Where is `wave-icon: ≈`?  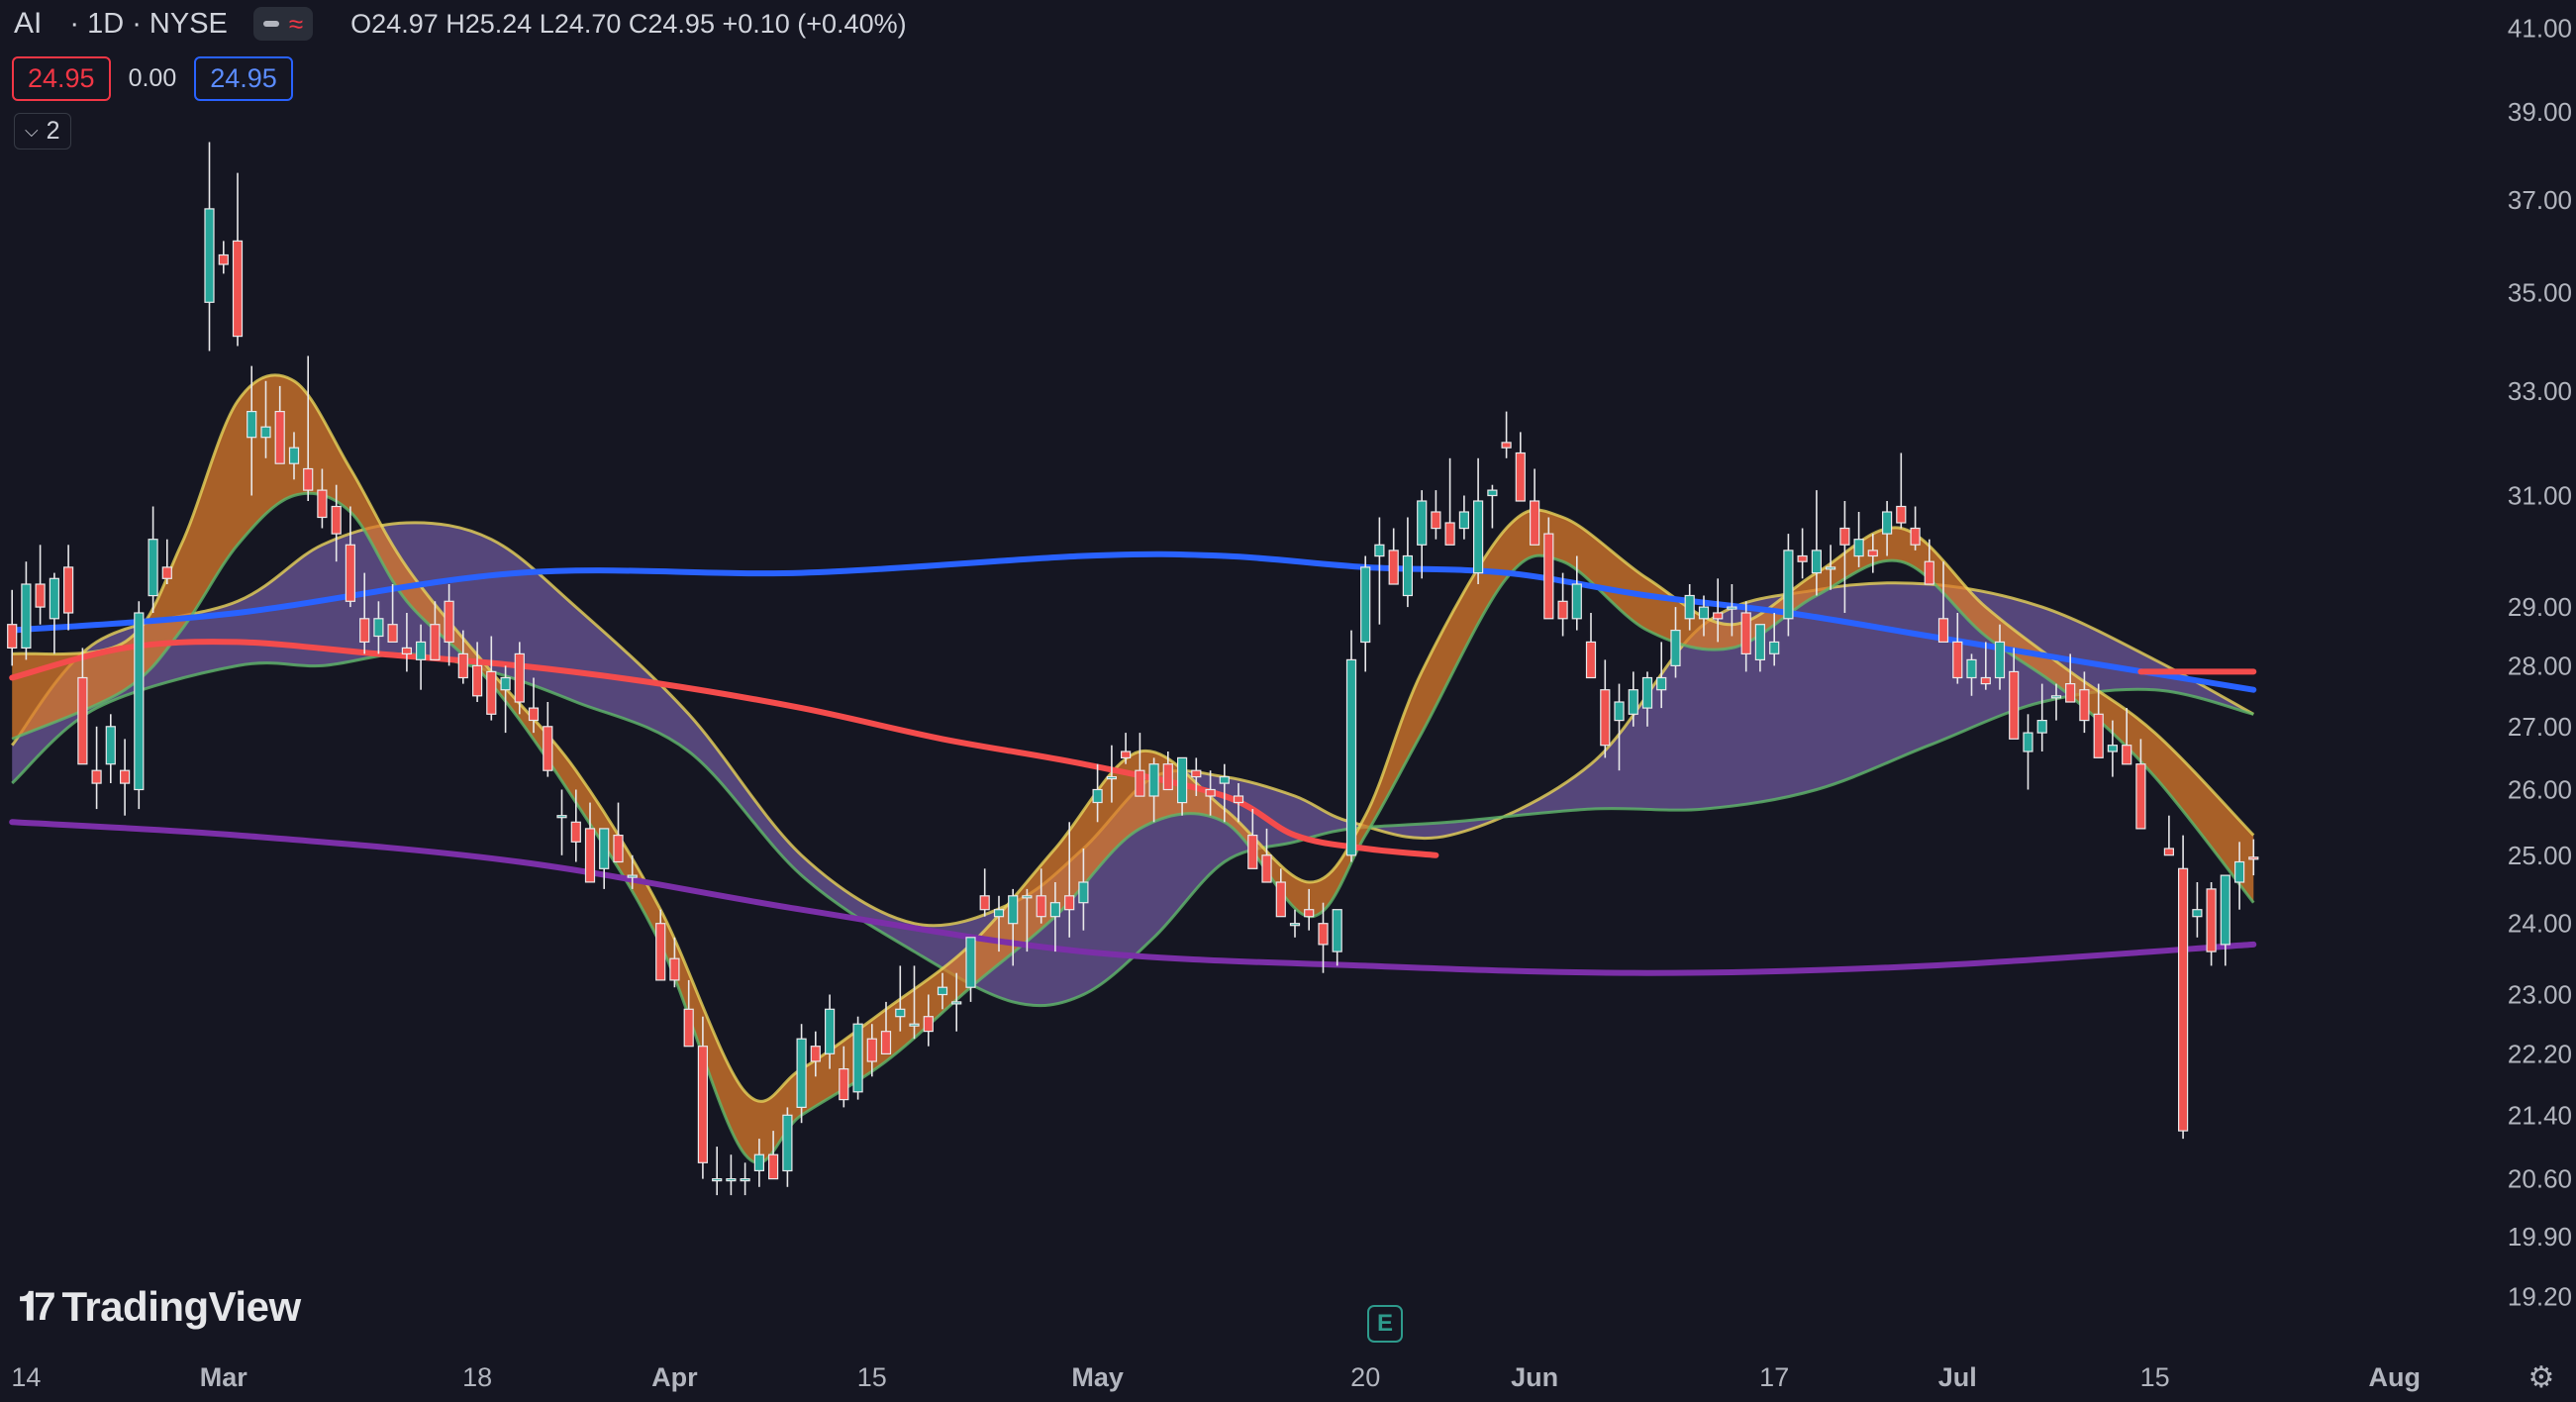 wave-icon: ≈ is located at coordinates (296, 24).